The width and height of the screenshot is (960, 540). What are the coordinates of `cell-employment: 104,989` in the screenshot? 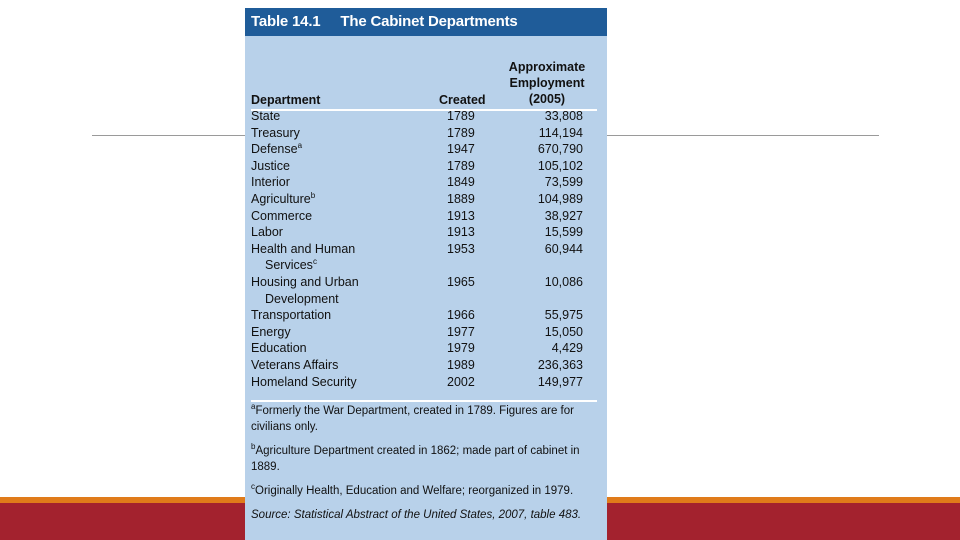 It's located at (560, 198).